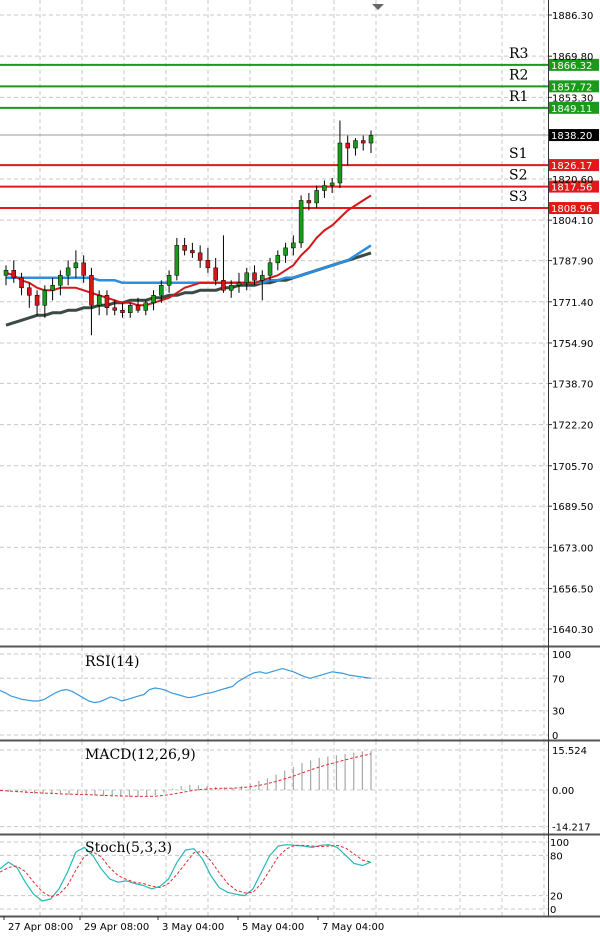 The height and width of the screenshot is (940, 600). I want to click on moving-averages-layer, so click(188, 260).